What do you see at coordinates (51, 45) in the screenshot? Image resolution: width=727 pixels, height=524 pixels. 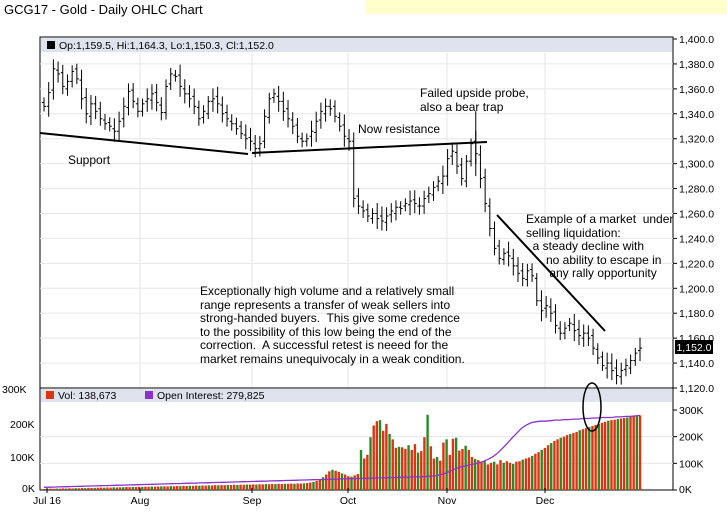 I see `price-series-marker` at bounding box center [51, 45].